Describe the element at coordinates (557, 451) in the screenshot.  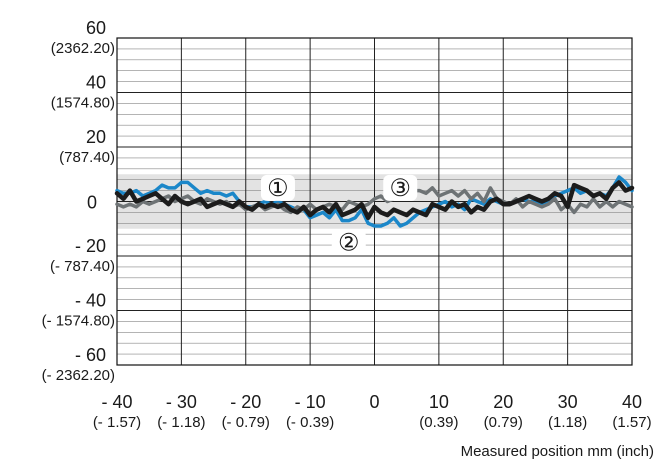
I see `x-axis-label: Measured position mm (inch)` at that location.